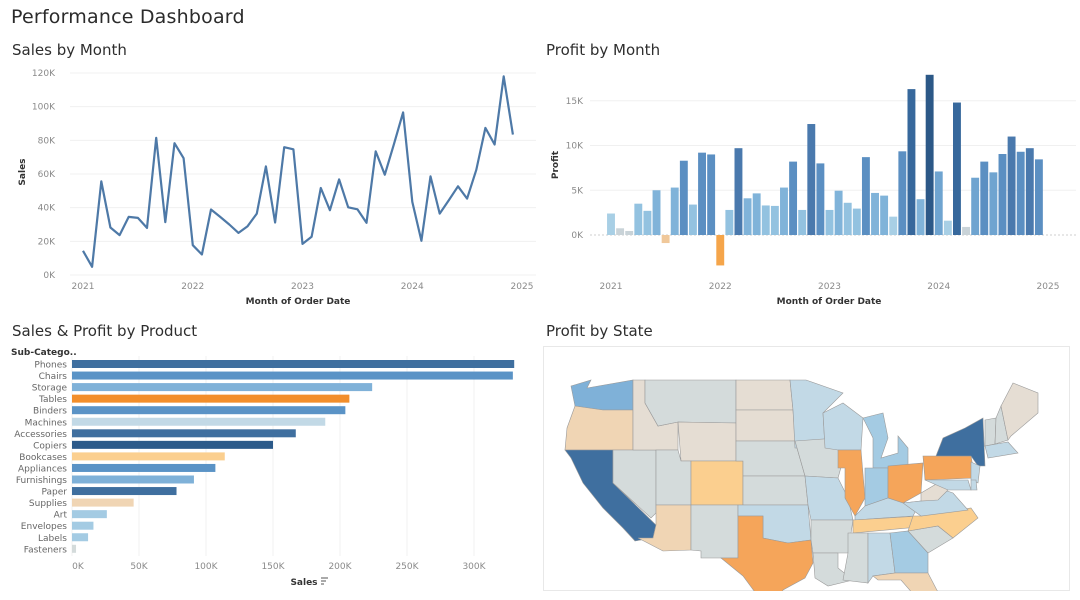  I want to click on state-sd, so click(765, 425).